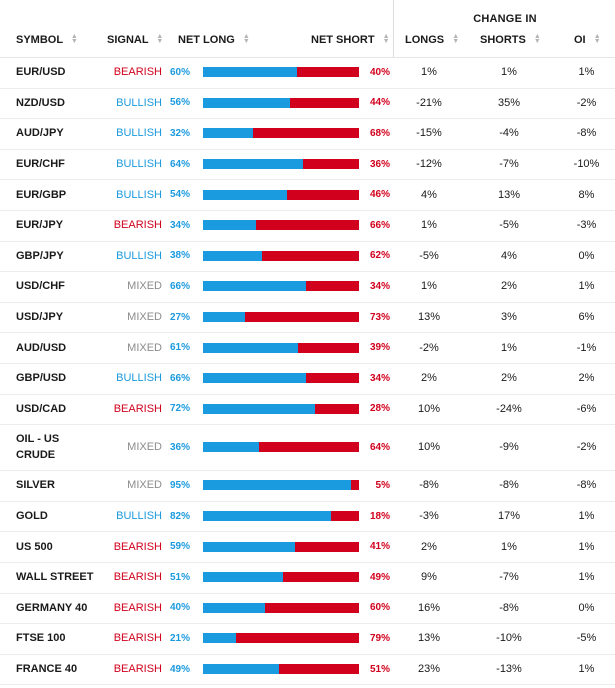 The image size is (615, 688). Describe the element at coordinates (307, 104) in the screenshot. I see `table-row: NZD/USD BULLISH 56% 44% -21% 35% -2%` at that location.